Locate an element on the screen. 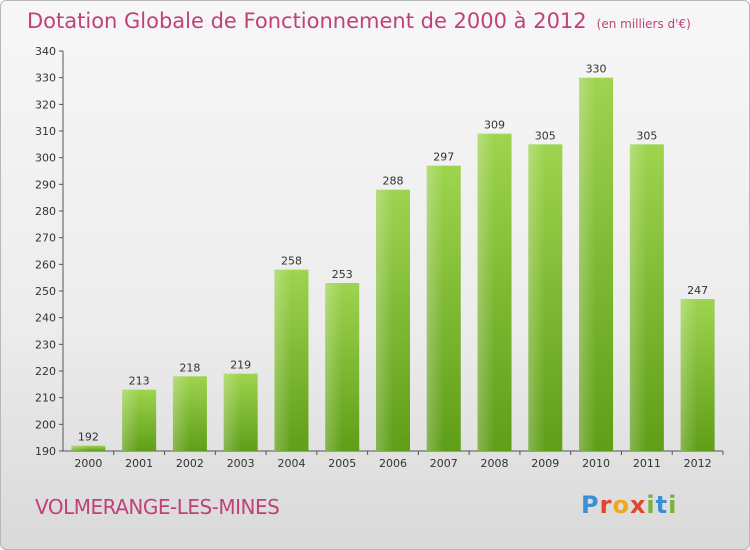 The image size is (750, 550). y-tick-label: 230 is located at coordinates (45, 344).